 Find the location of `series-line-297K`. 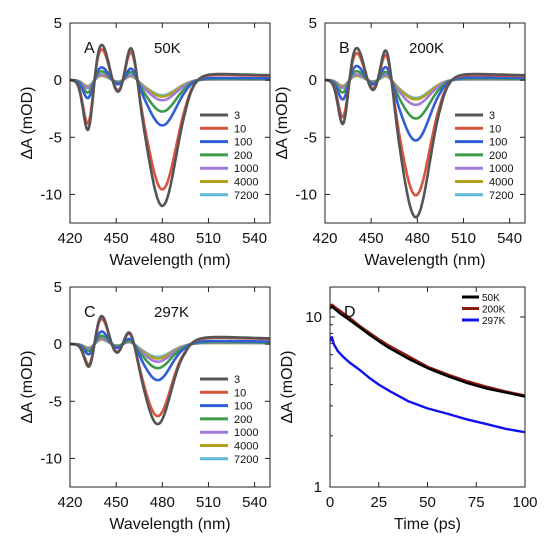

series-line-297K is located at coordinates (427, 385).